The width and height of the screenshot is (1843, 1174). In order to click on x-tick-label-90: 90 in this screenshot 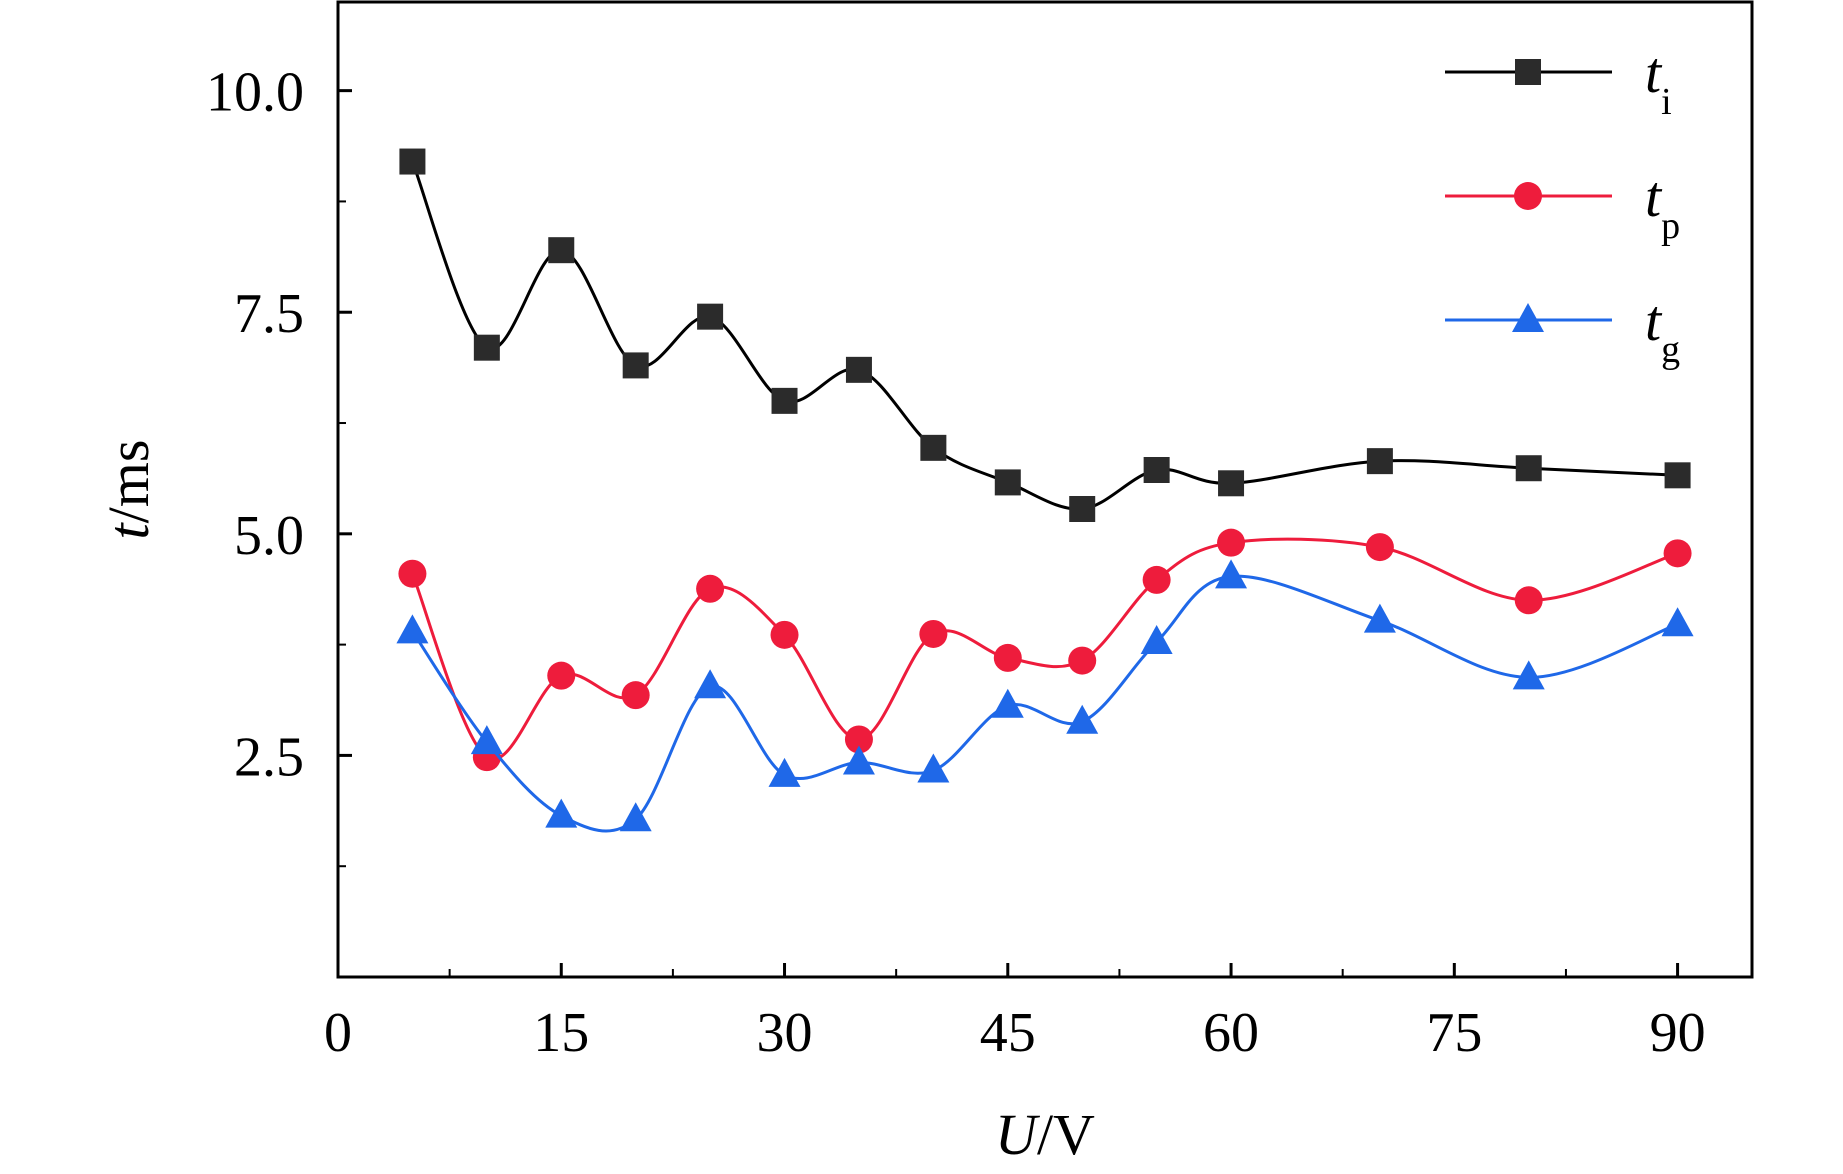, I will do `click(1678, 1033)`.